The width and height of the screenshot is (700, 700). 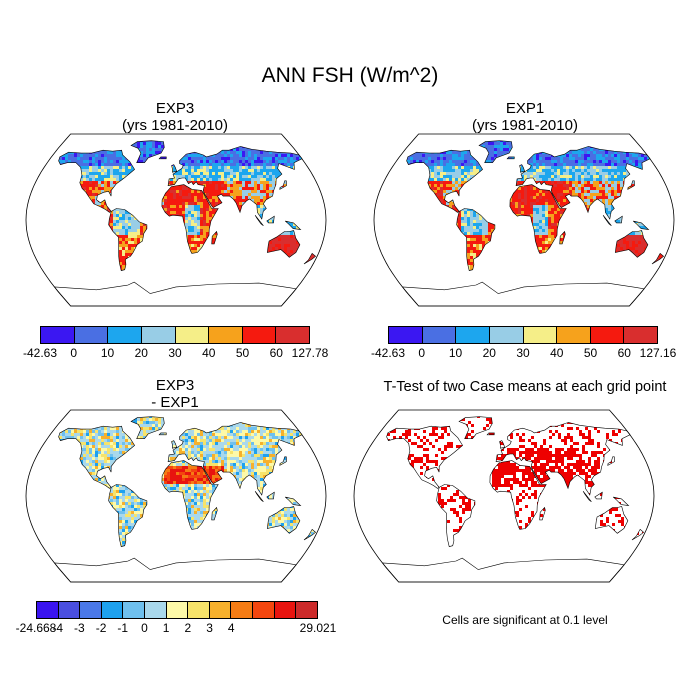 I want to click on colorbar-tick-label: 3, so click(x=209, y=628).